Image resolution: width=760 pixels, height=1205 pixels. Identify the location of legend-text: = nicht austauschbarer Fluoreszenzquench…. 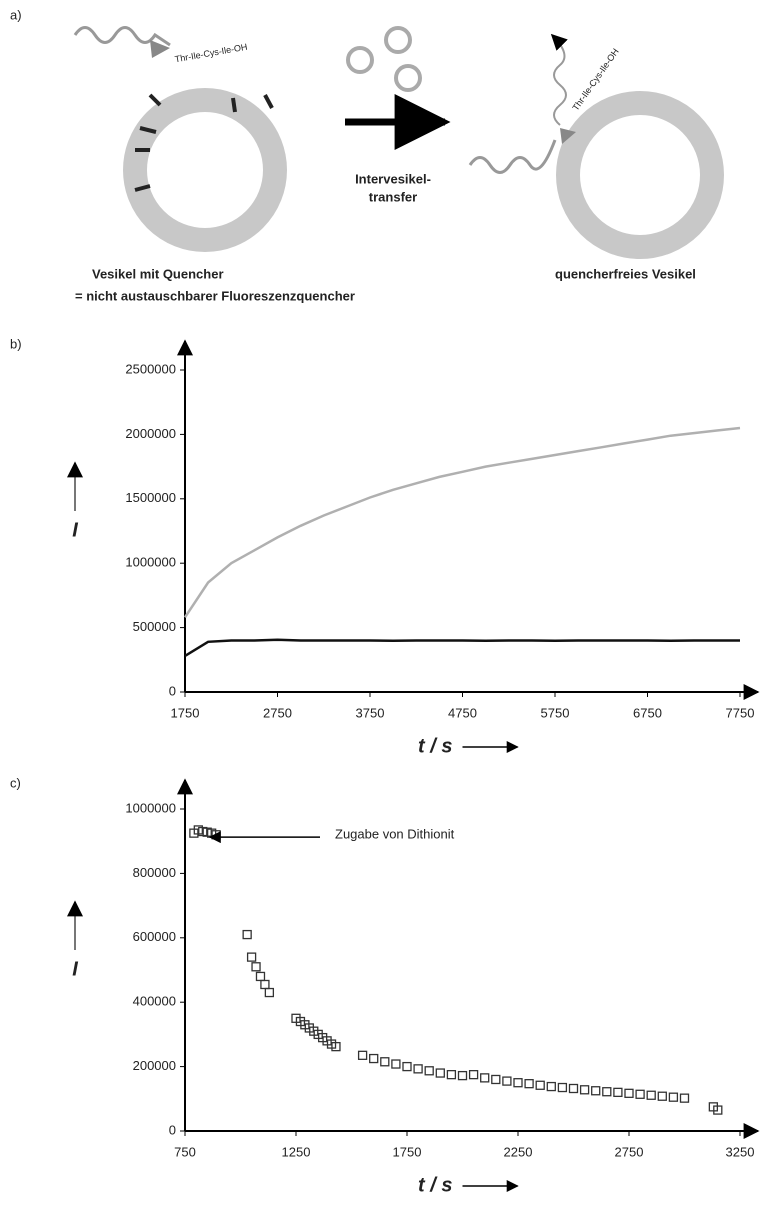
(215, 295).